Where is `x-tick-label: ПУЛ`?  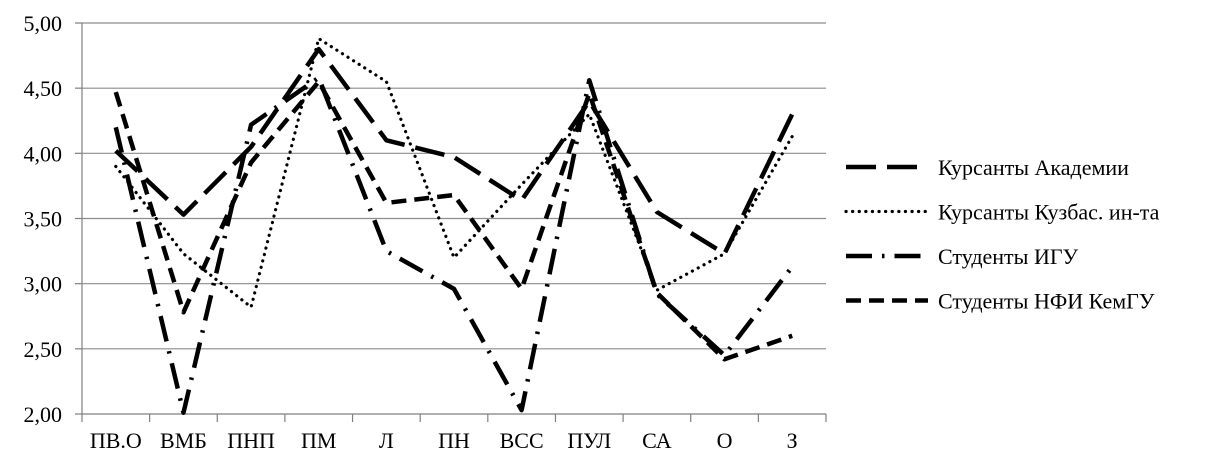
x-tick-label: ПУЛ is located at coordinates (589, 440).